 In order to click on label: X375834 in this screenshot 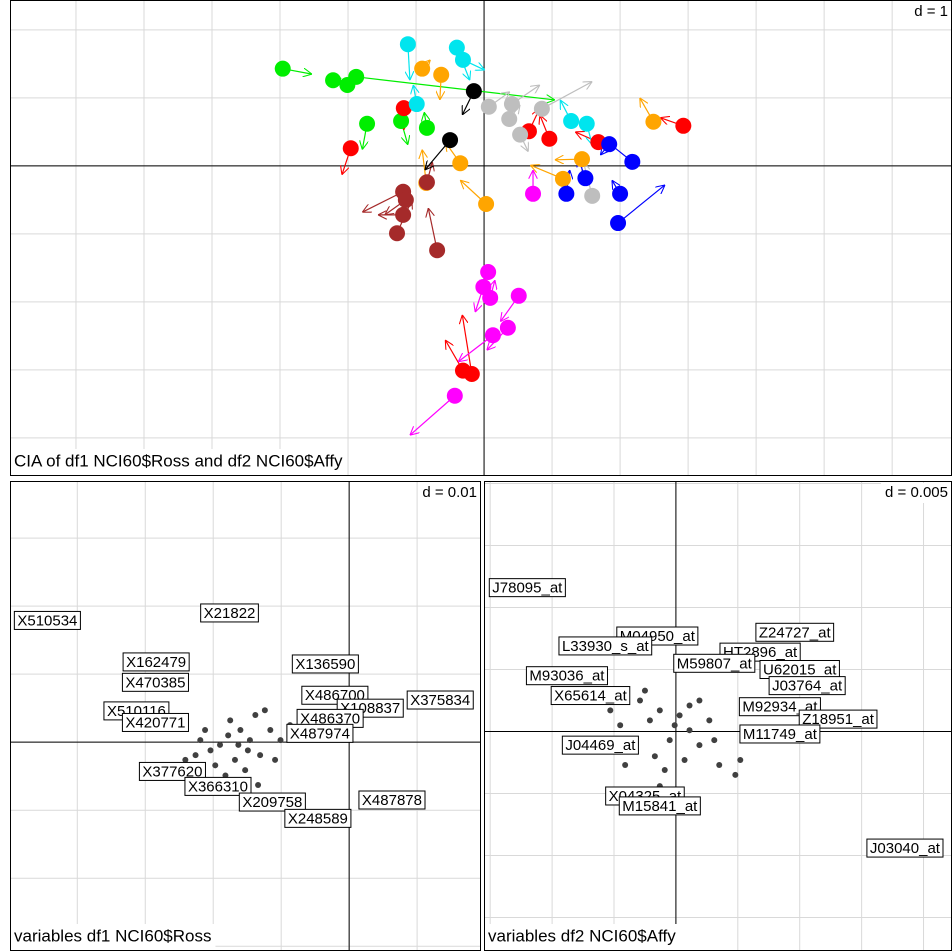, I will do `click(440, 700)`.